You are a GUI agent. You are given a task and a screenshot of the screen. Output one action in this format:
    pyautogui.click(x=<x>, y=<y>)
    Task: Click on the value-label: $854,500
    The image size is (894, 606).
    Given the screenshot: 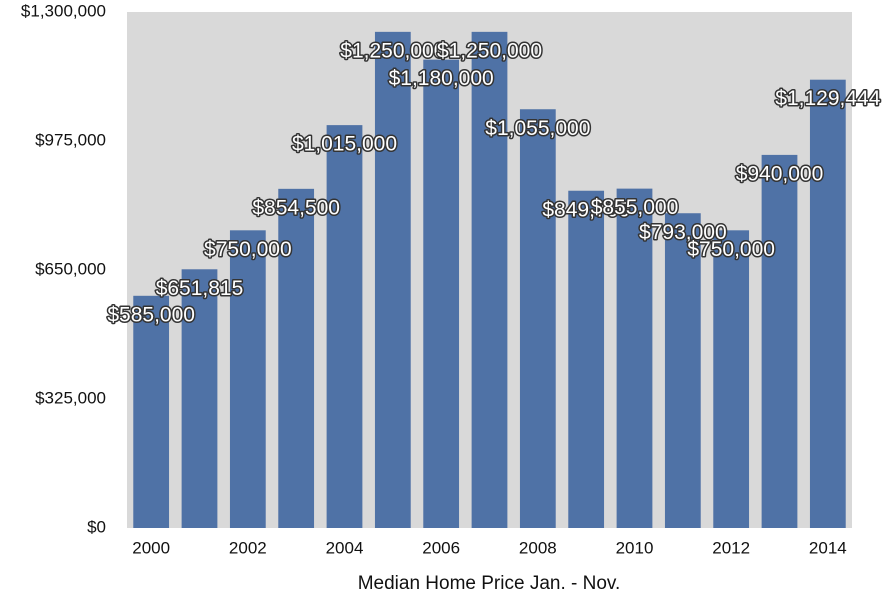 What is the action you would take?
    pyautogui.click(x=296, y=207)
    